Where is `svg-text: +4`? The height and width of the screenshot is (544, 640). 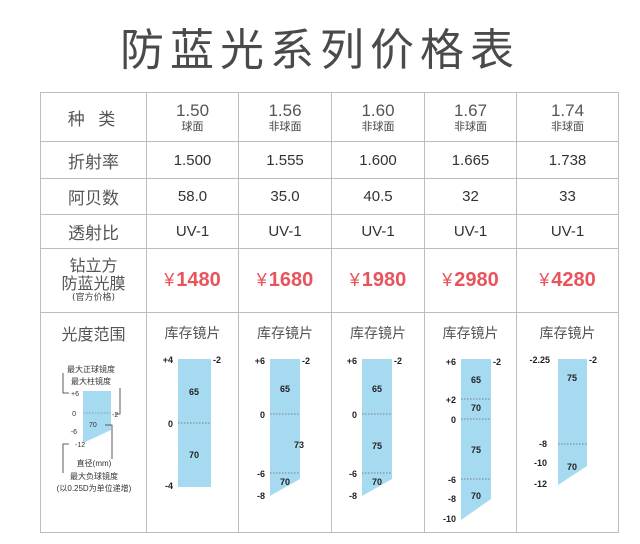 svg-text: +4 is located at coordinates (168, 360).